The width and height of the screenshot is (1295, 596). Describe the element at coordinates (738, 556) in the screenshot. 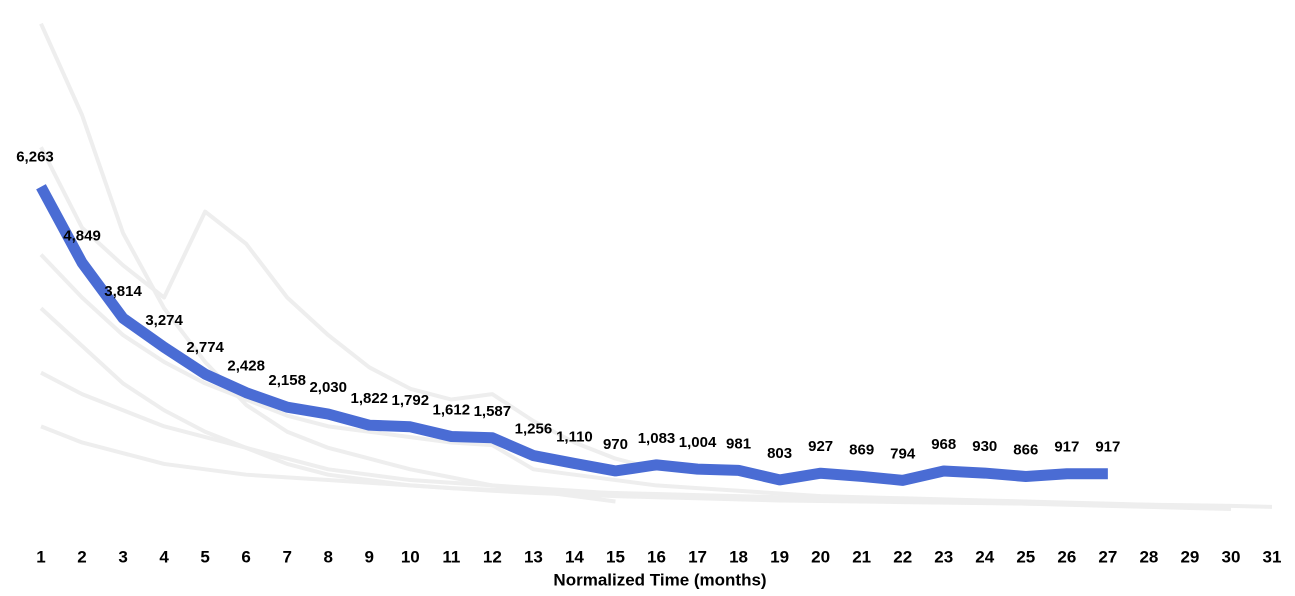

I see `x-tick-label: 18` at that location.